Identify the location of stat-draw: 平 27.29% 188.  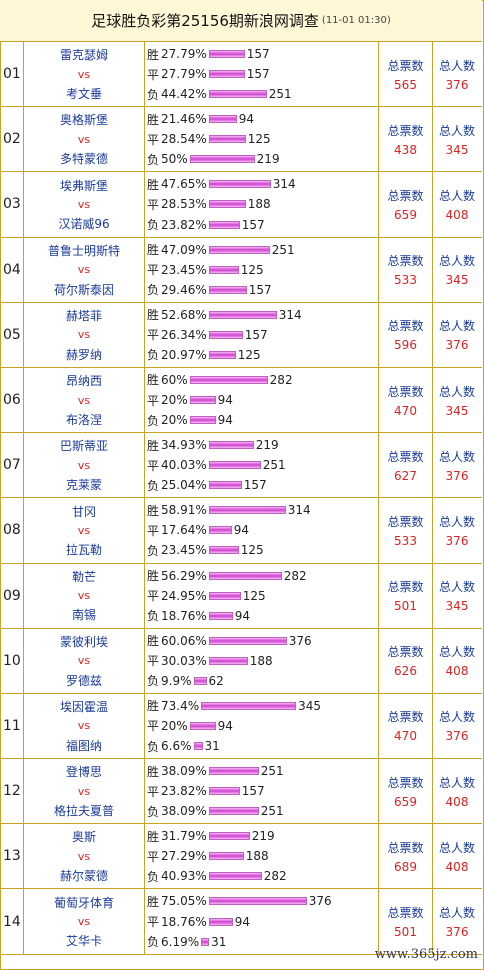
(262, 856).